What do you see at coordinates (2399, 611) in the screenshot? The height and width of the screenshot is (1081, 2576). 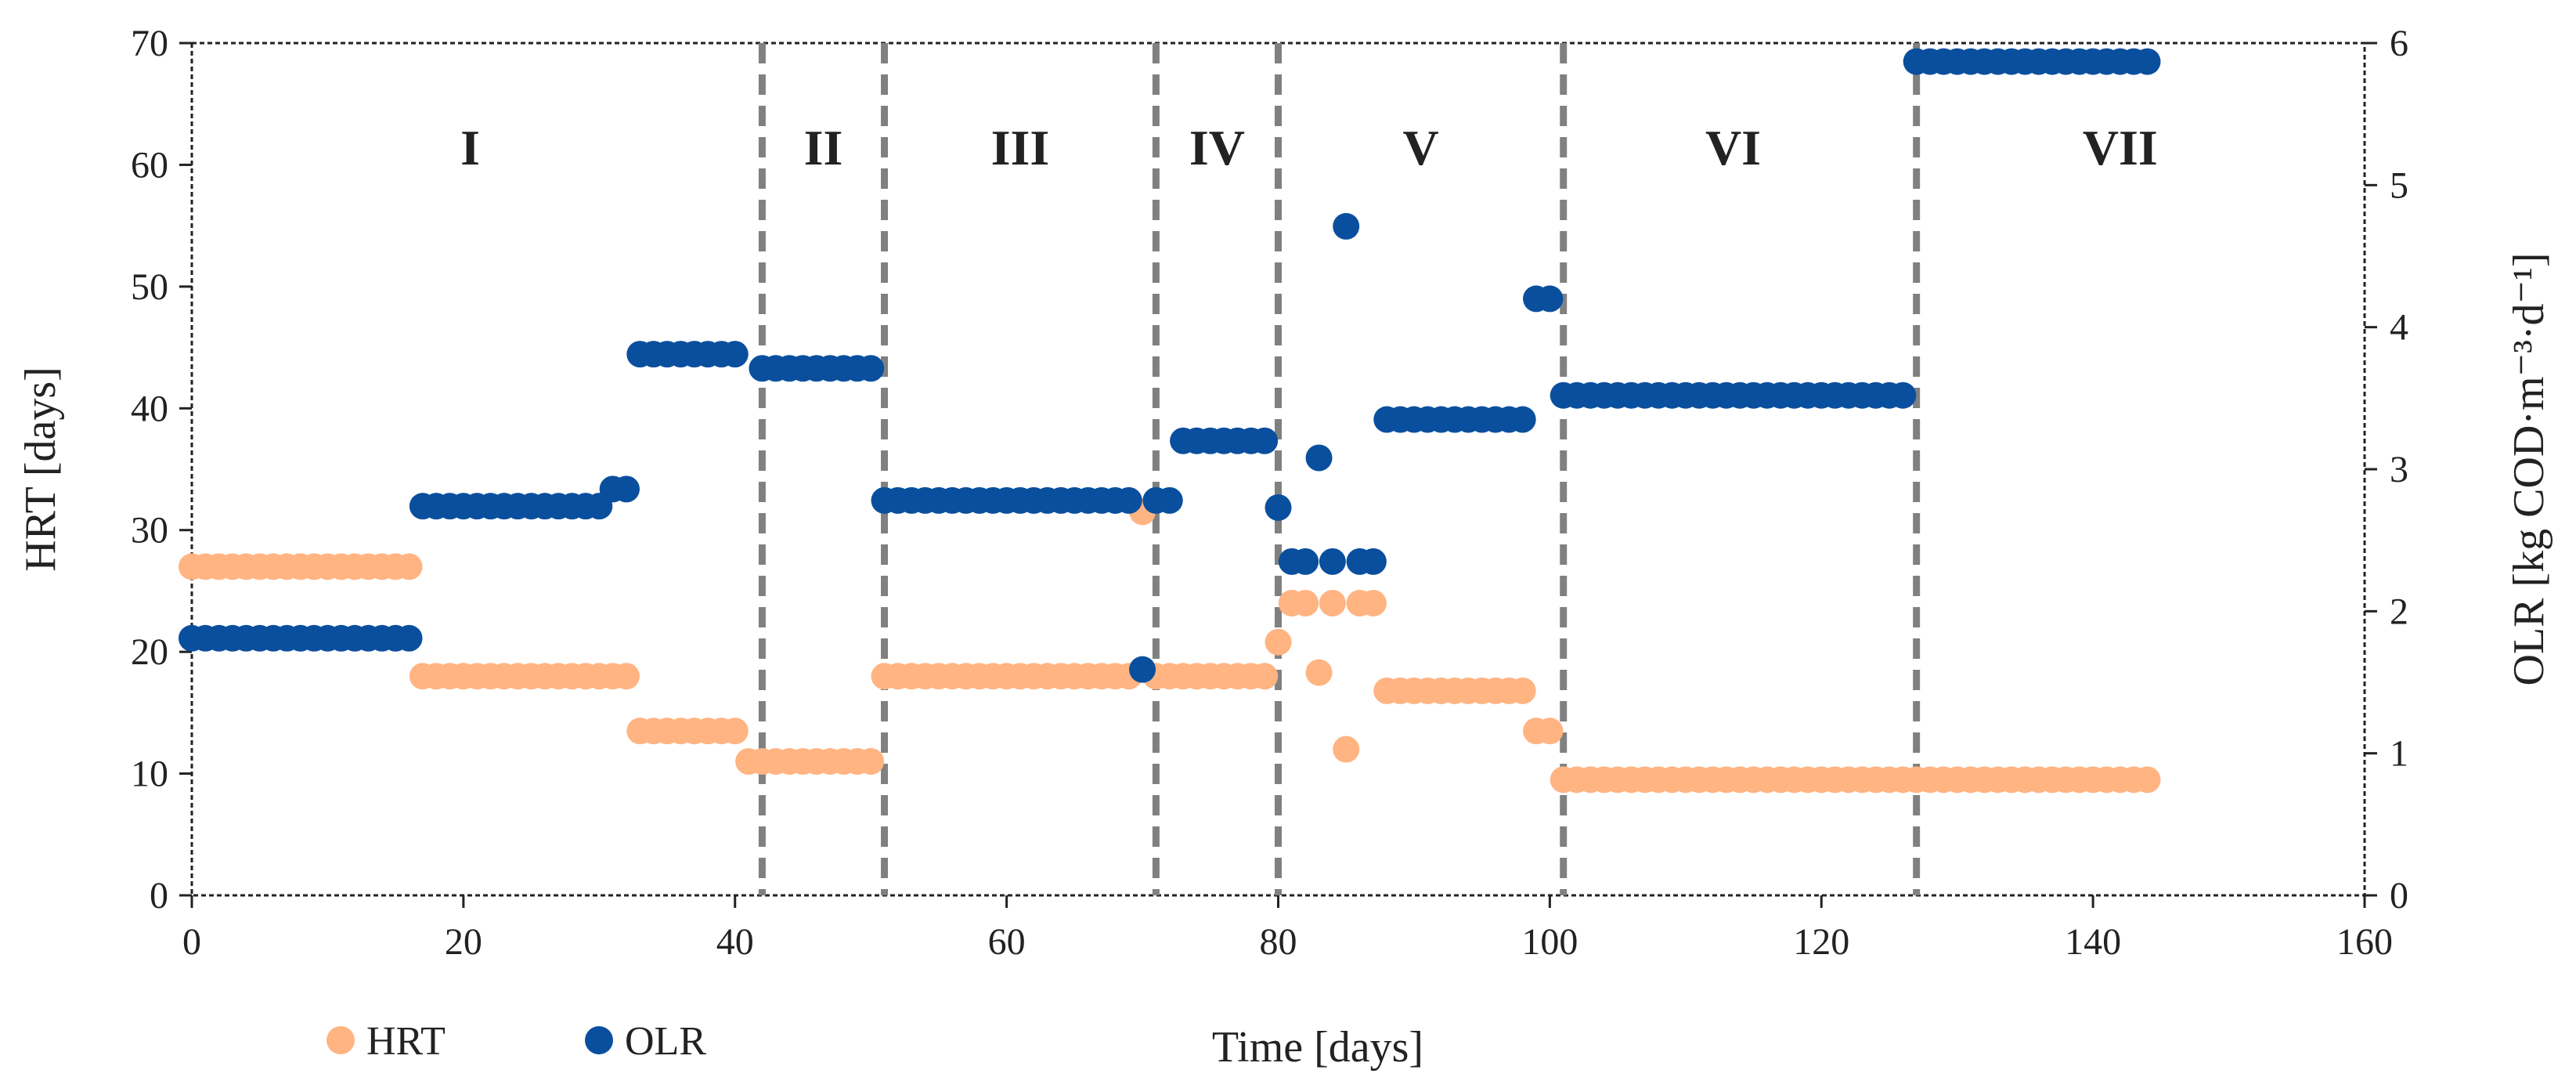 I see `y2-tick-label: 2` at bounding box center [2399, 611].